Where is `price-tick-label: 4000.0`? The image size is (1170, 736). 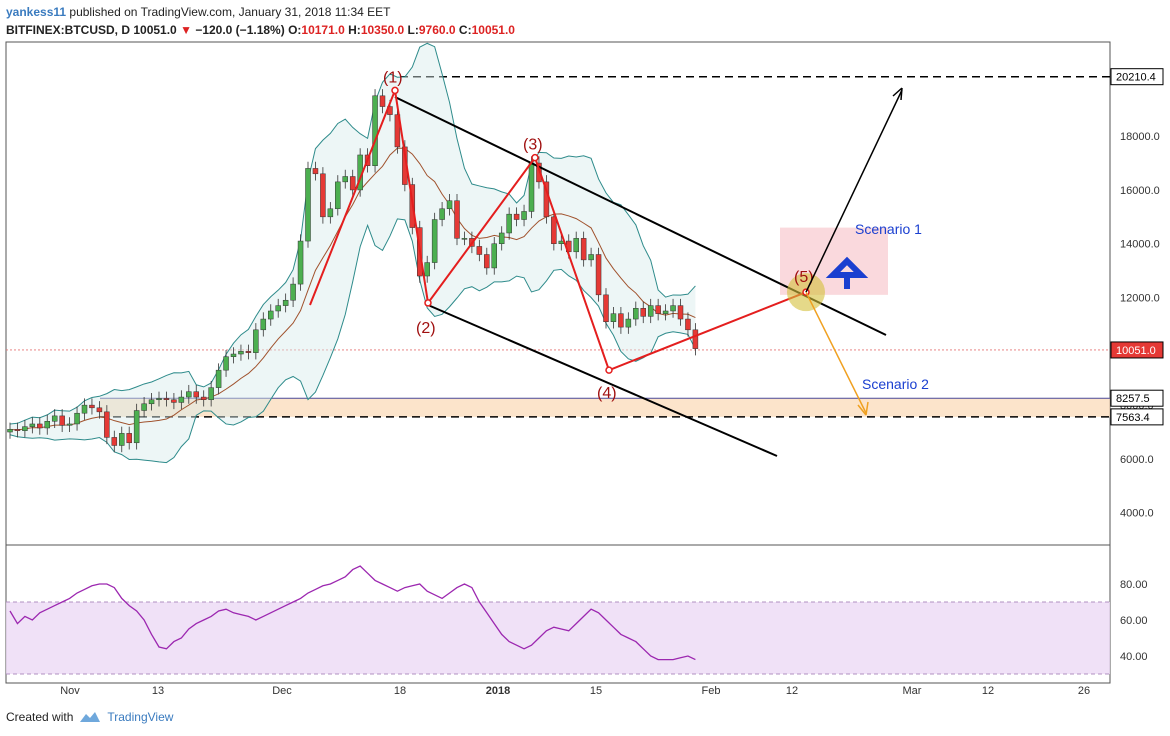
price-tick-label: 4000.0 is located at coordinates (1137, 514).